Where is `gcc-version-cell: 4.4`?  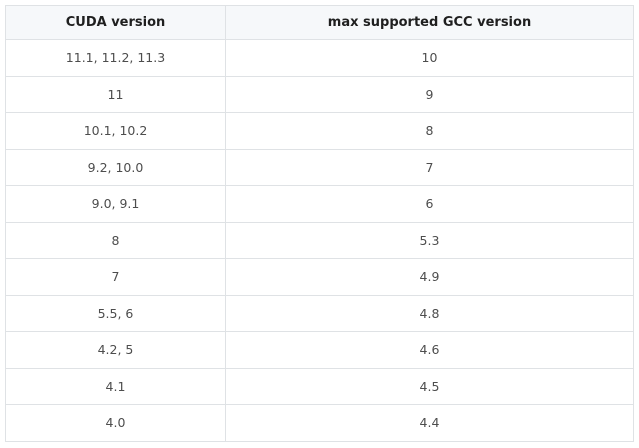
gcc-version-cell: 4.4 is located at coordinates (429, 423).